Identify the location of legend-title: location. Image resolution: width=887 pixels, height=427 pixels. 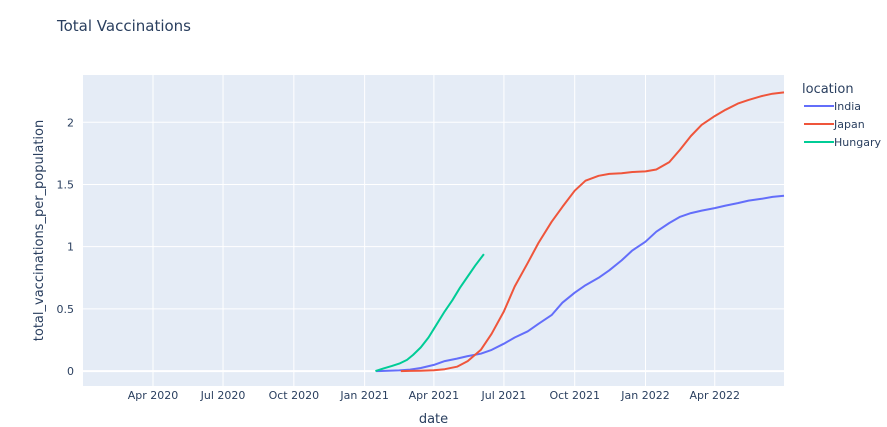
(828, 89).